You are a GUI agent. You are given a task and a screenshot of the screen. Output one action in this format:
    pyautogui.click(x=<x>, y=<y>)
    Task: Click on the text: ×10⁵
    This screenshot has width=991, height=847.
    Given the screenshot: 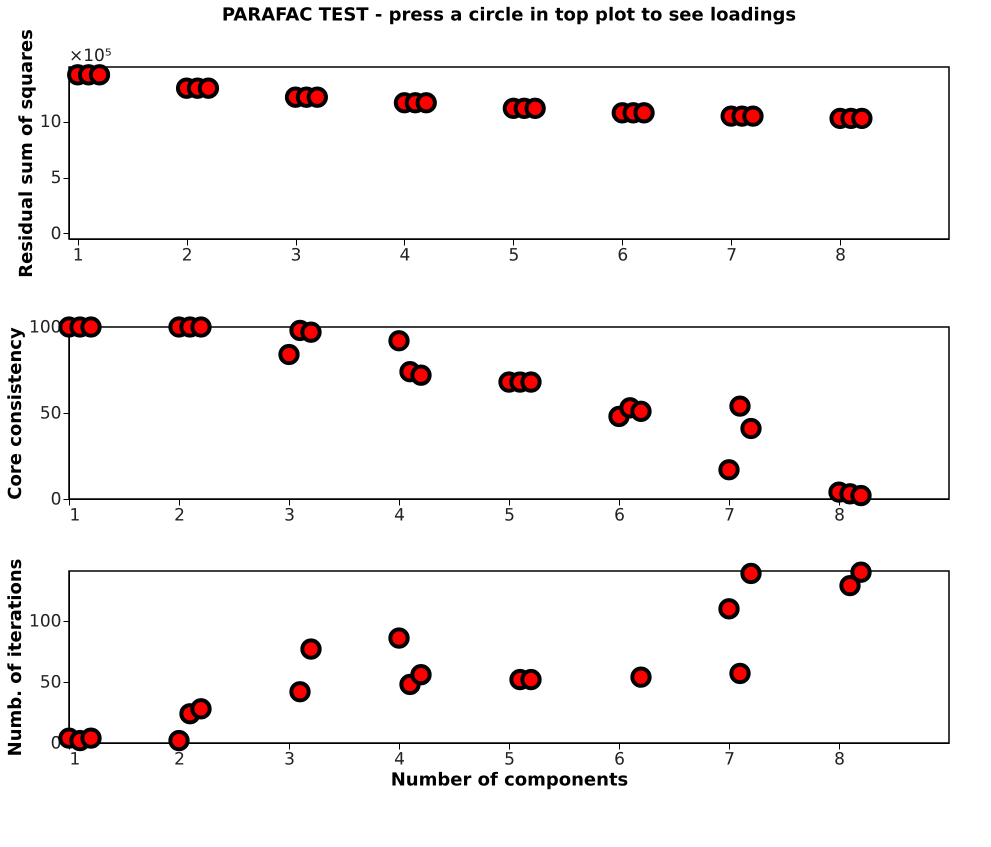 What is the action you would take?
    pyautogui.click(x=90, y=56)
    